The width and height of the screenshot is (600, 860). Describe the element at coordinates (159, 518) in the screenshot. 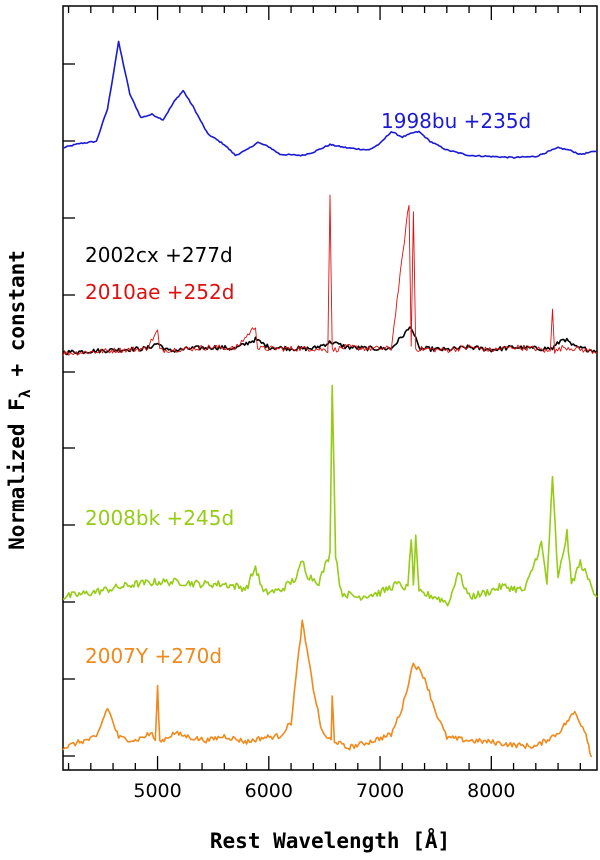

I see `series-label-2008bk: 2008bk +245d` at that location.